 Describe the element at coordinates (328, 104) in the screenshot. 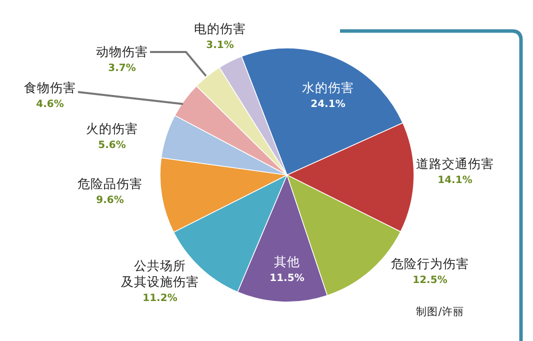

I see `data-label: 24.1%` at that location.